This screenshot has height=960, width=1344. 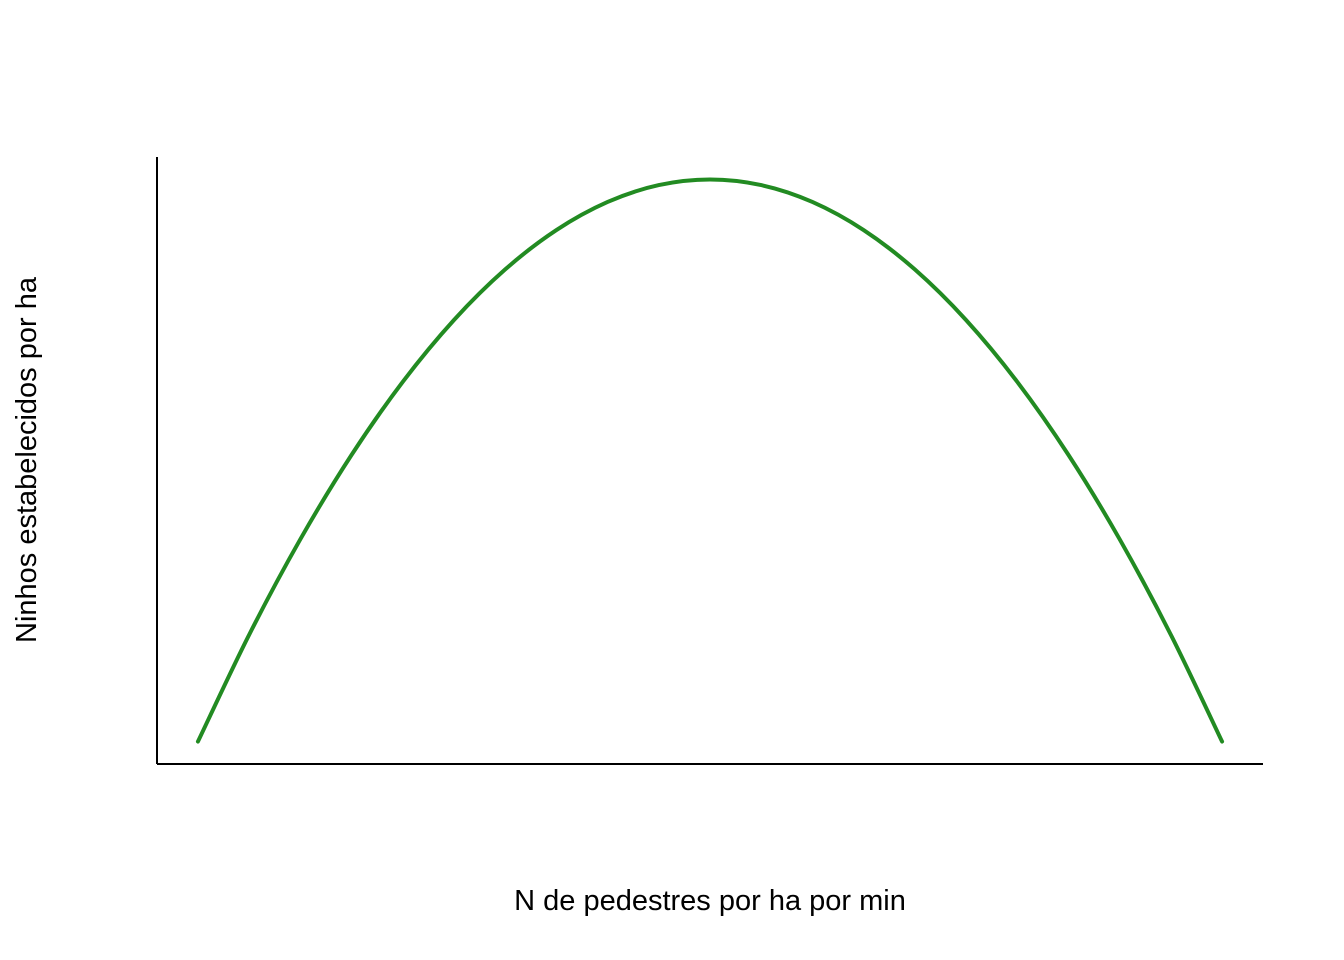 What do you see at coordinates (710, 901) in the screenshot?
I see `x-axis-title: N de pedestres por ha por min` at bounding box center [710, 901].